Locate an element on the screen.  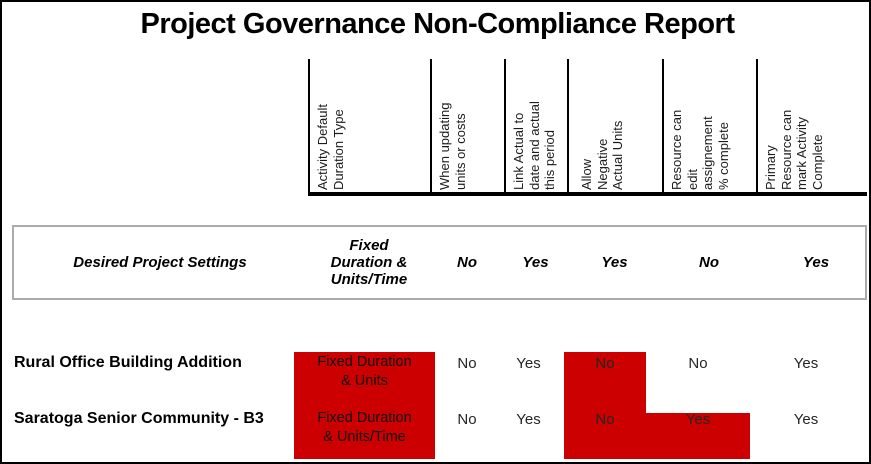
project-row-label: Rural Office Building Addition is located at coordinates (128, 362).